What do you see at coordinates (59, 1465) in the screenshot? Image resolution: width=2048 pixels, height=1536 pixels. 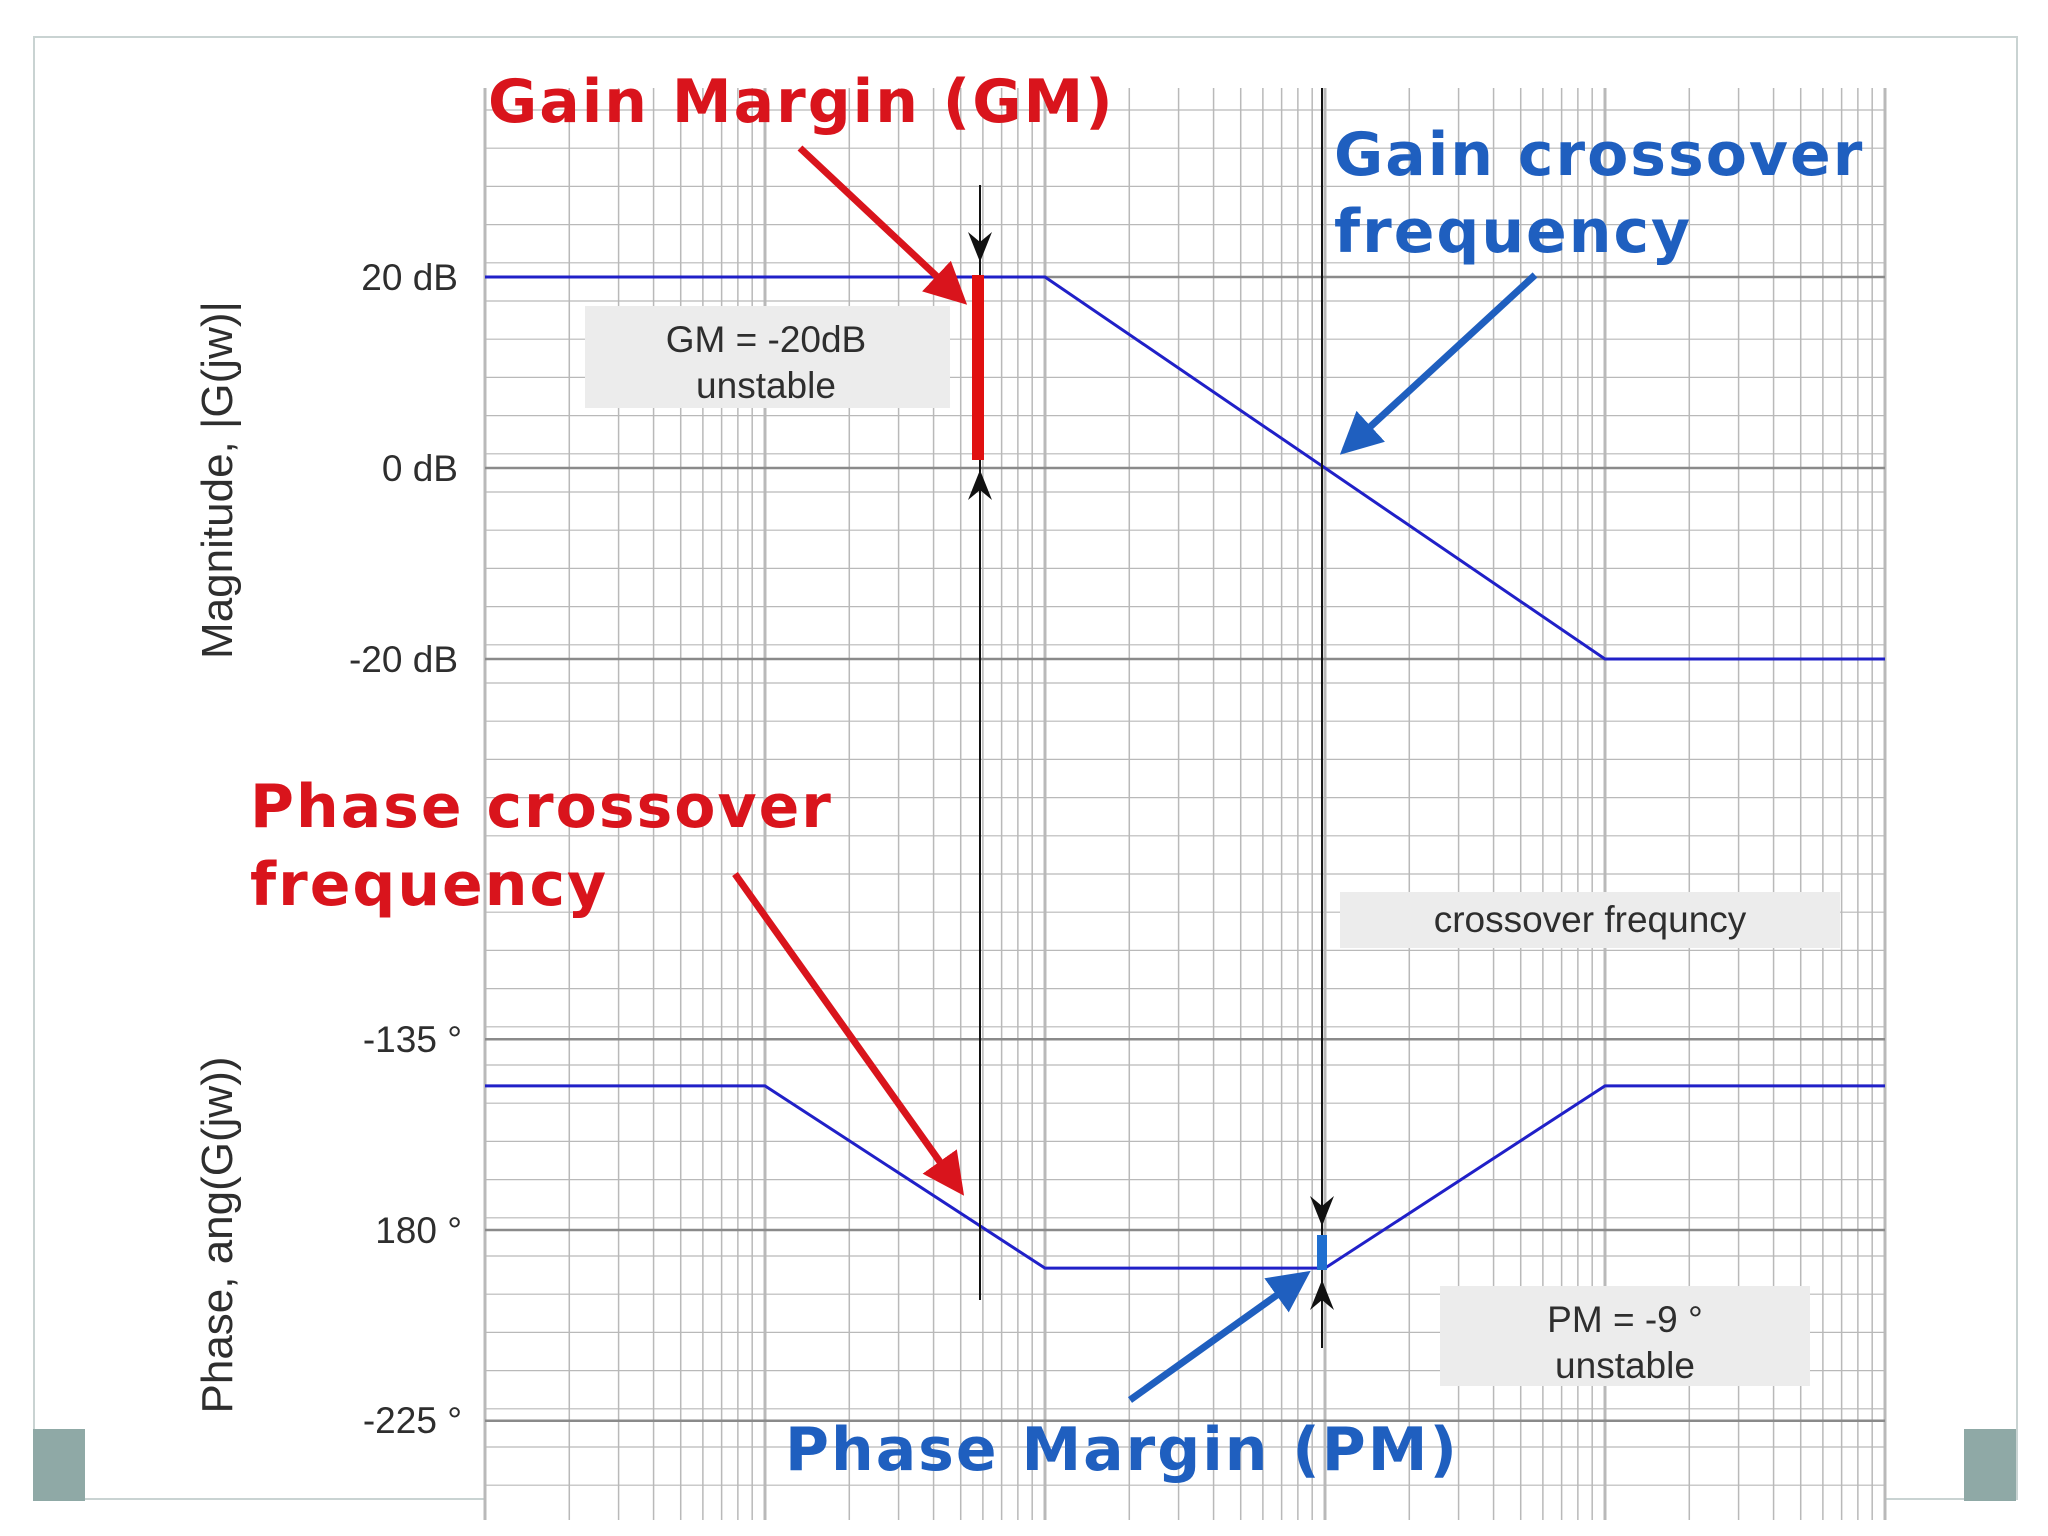 I see `corner-block-left` at bounding box center [59, 1465].